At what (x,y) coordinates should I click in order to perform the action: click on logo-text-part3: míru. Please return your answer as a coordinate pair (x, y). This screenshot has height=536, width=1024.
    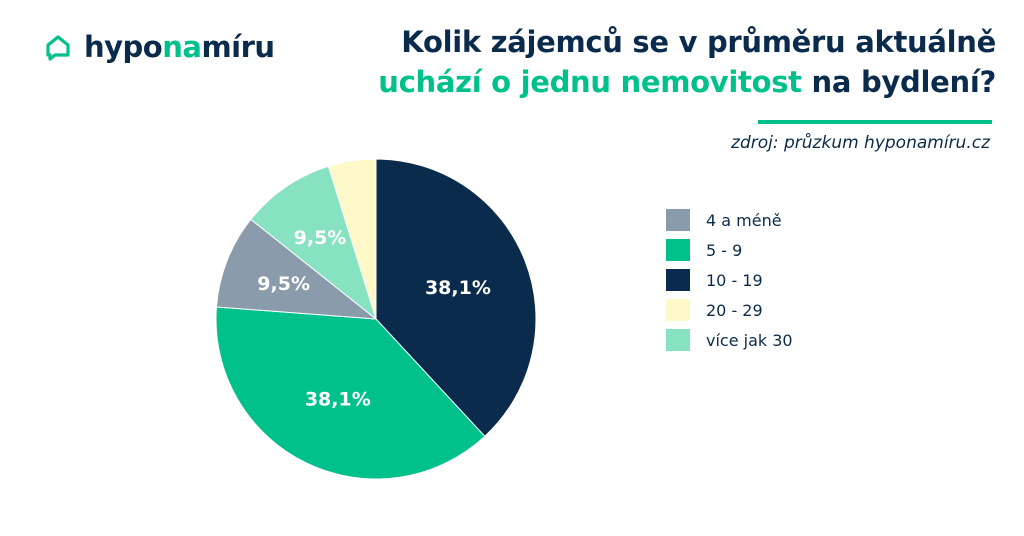
    Looking at the image, I should click on (238, 47).